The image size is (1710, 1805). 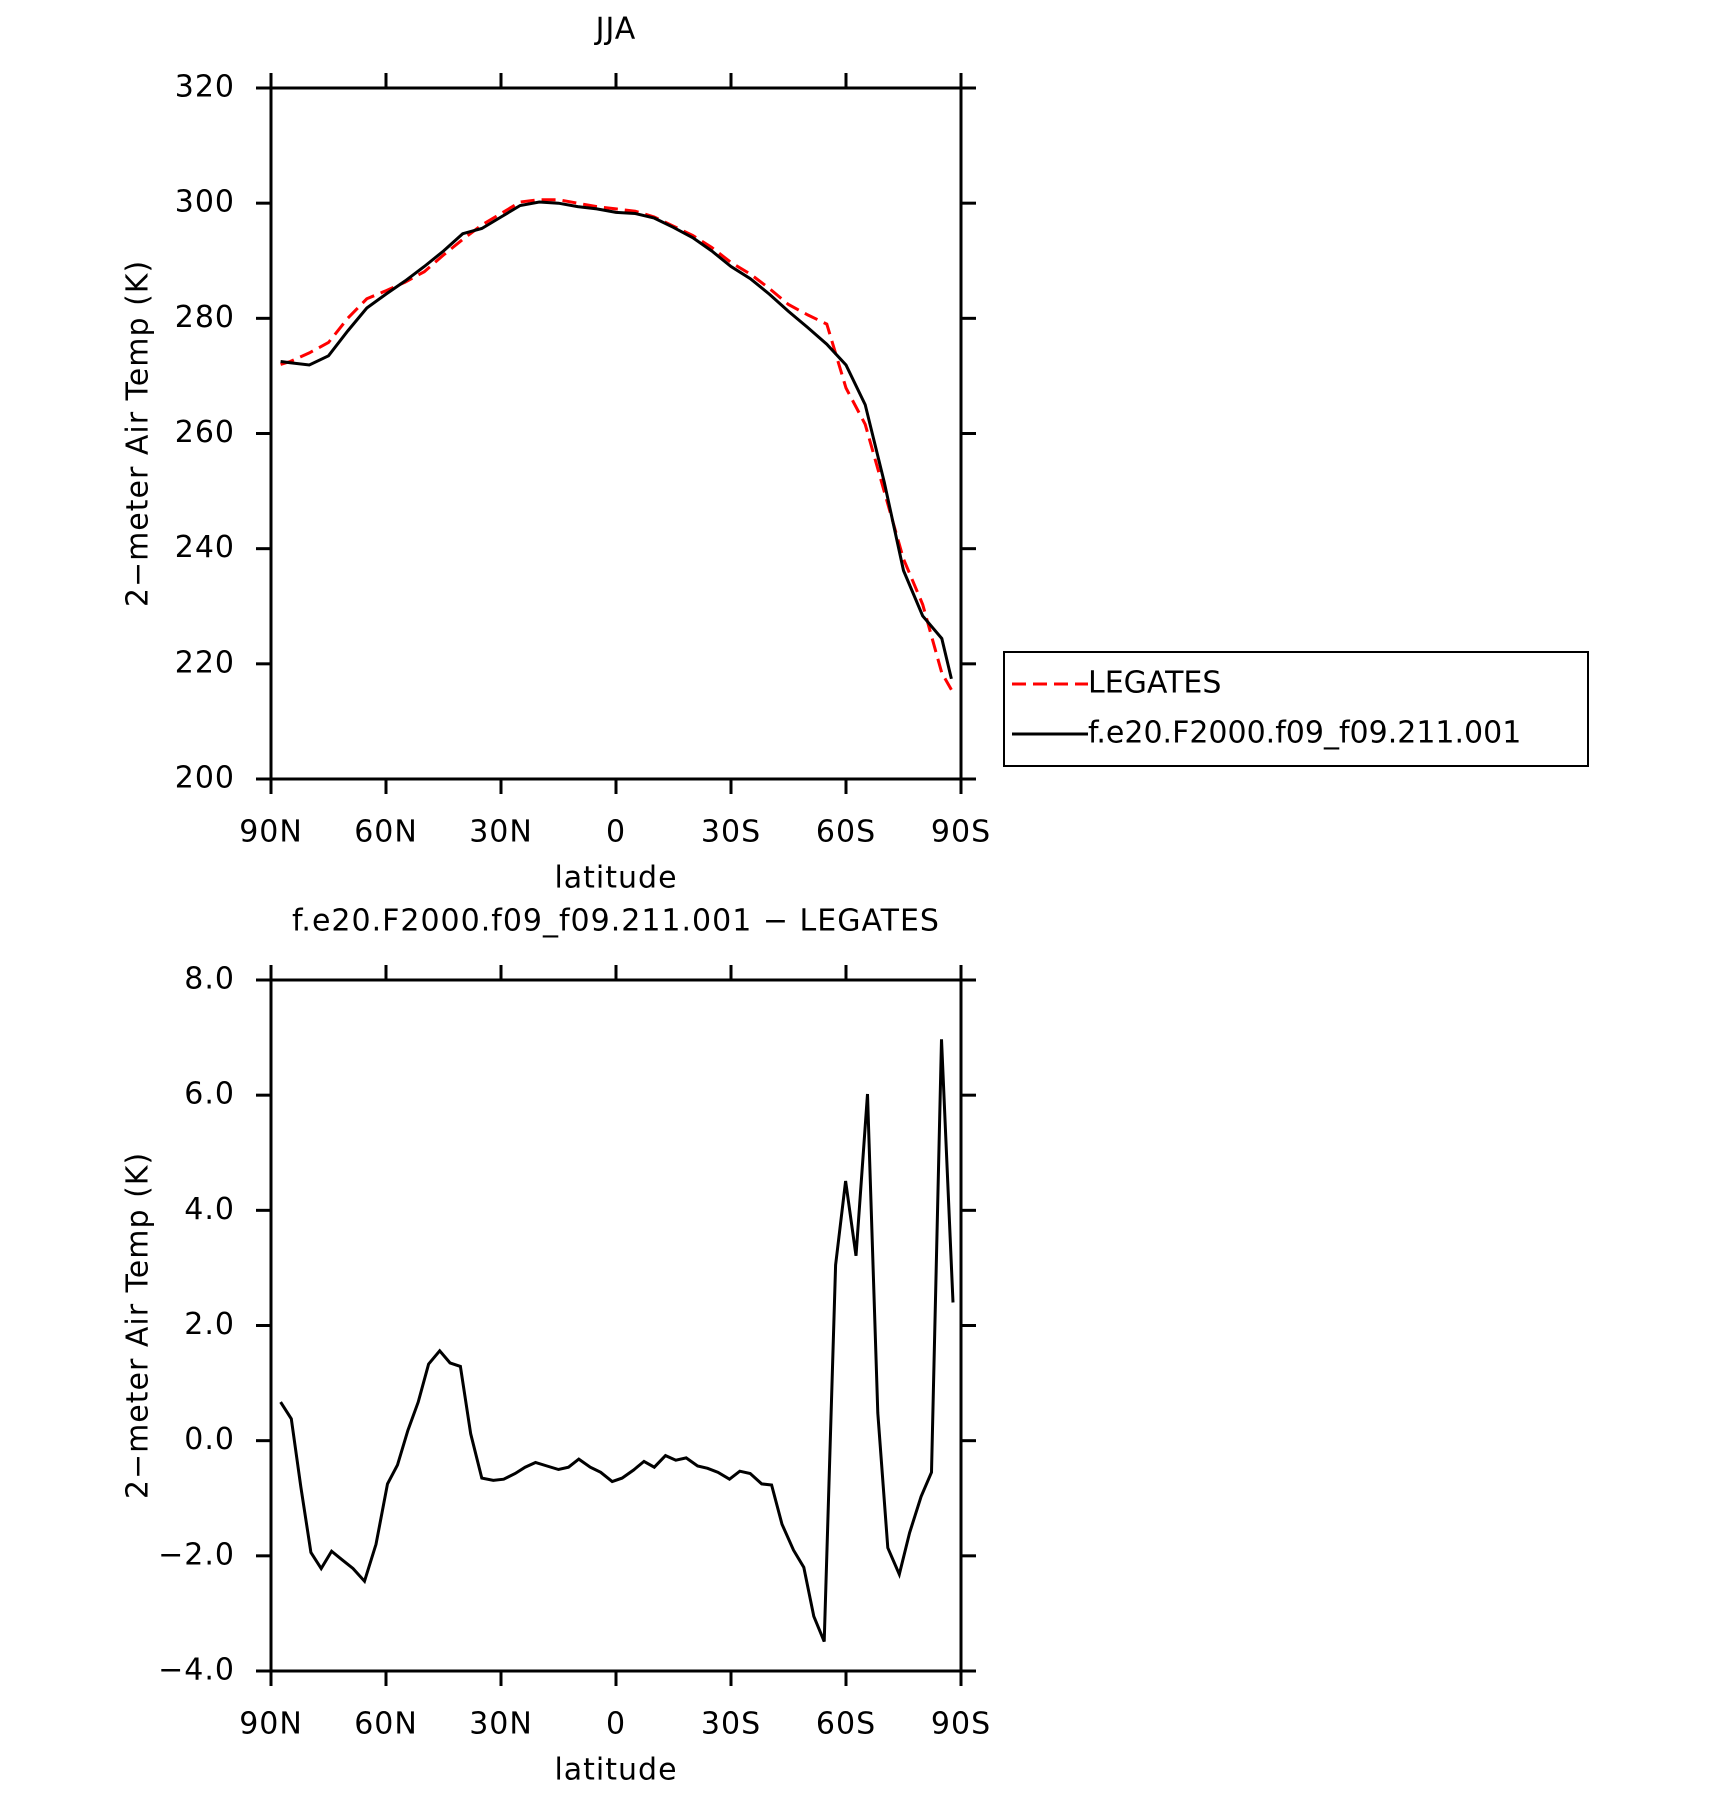 What do you see at coordinates (196, 1554) in the screenshot?
I see `y-tick-label: −2.0` at bounding box center [196, 1554].